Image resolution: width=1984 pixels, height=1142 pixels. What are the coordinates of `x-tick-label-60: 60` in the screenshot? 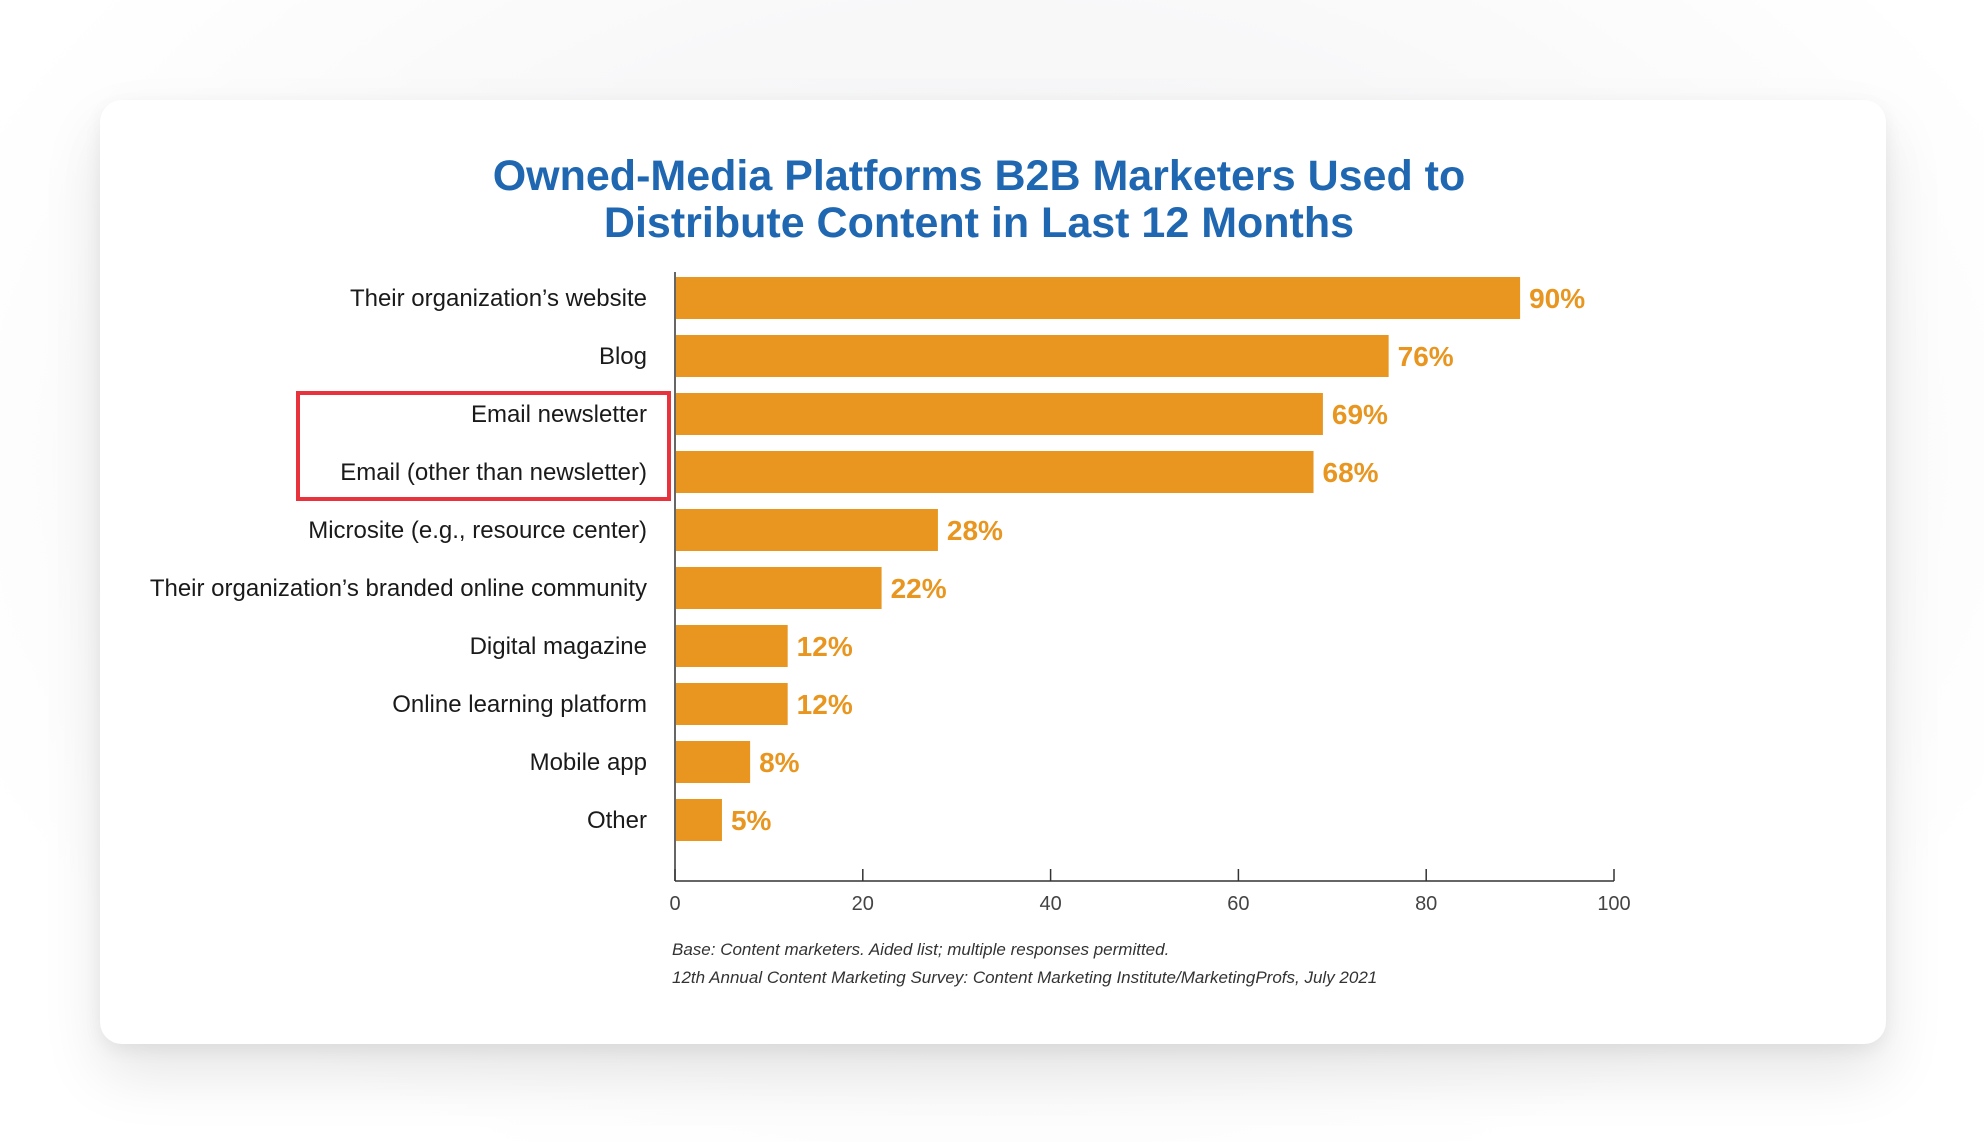 It's located at (1238, 904).